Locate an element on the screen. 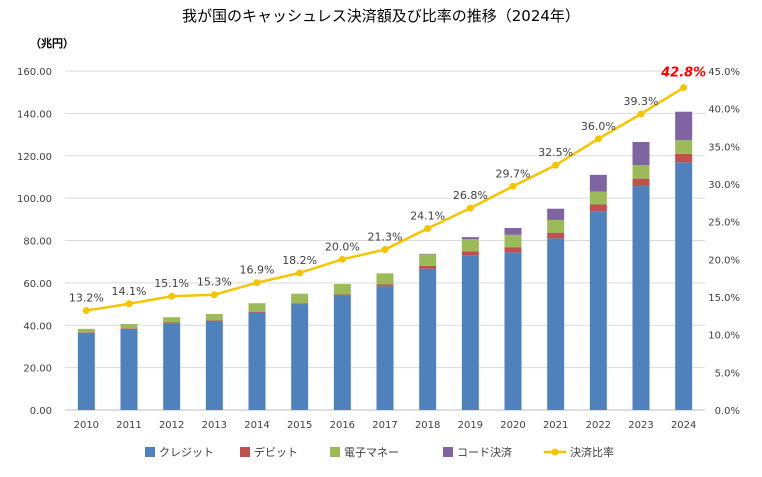 This screenshot has height=477, width=762. ratio-data-label: 42.8% is located at coordinates (683, 73).